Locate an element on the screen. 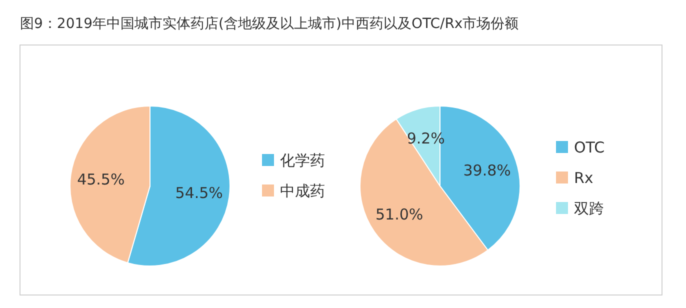  chart-title: 图9：2019年中国城市实体药店(含地级及以上城市)中西药以及OTC/Rx市场份额 is located at coordinates (269, 24).